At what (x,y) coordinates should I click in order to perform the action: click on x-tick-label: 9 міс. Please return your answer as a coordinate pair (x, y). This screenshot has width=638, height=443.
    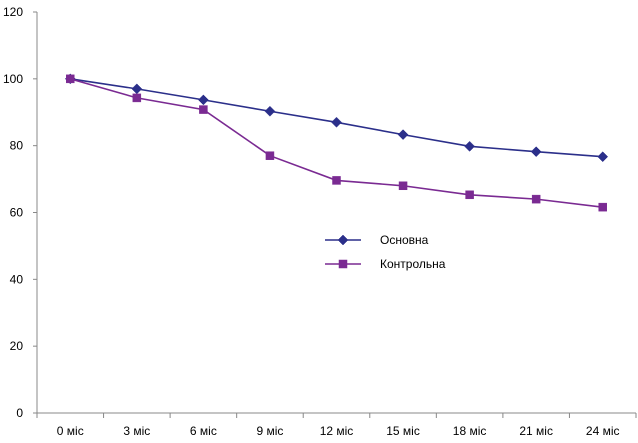
    Looking at the image, I should click on (269, 431).